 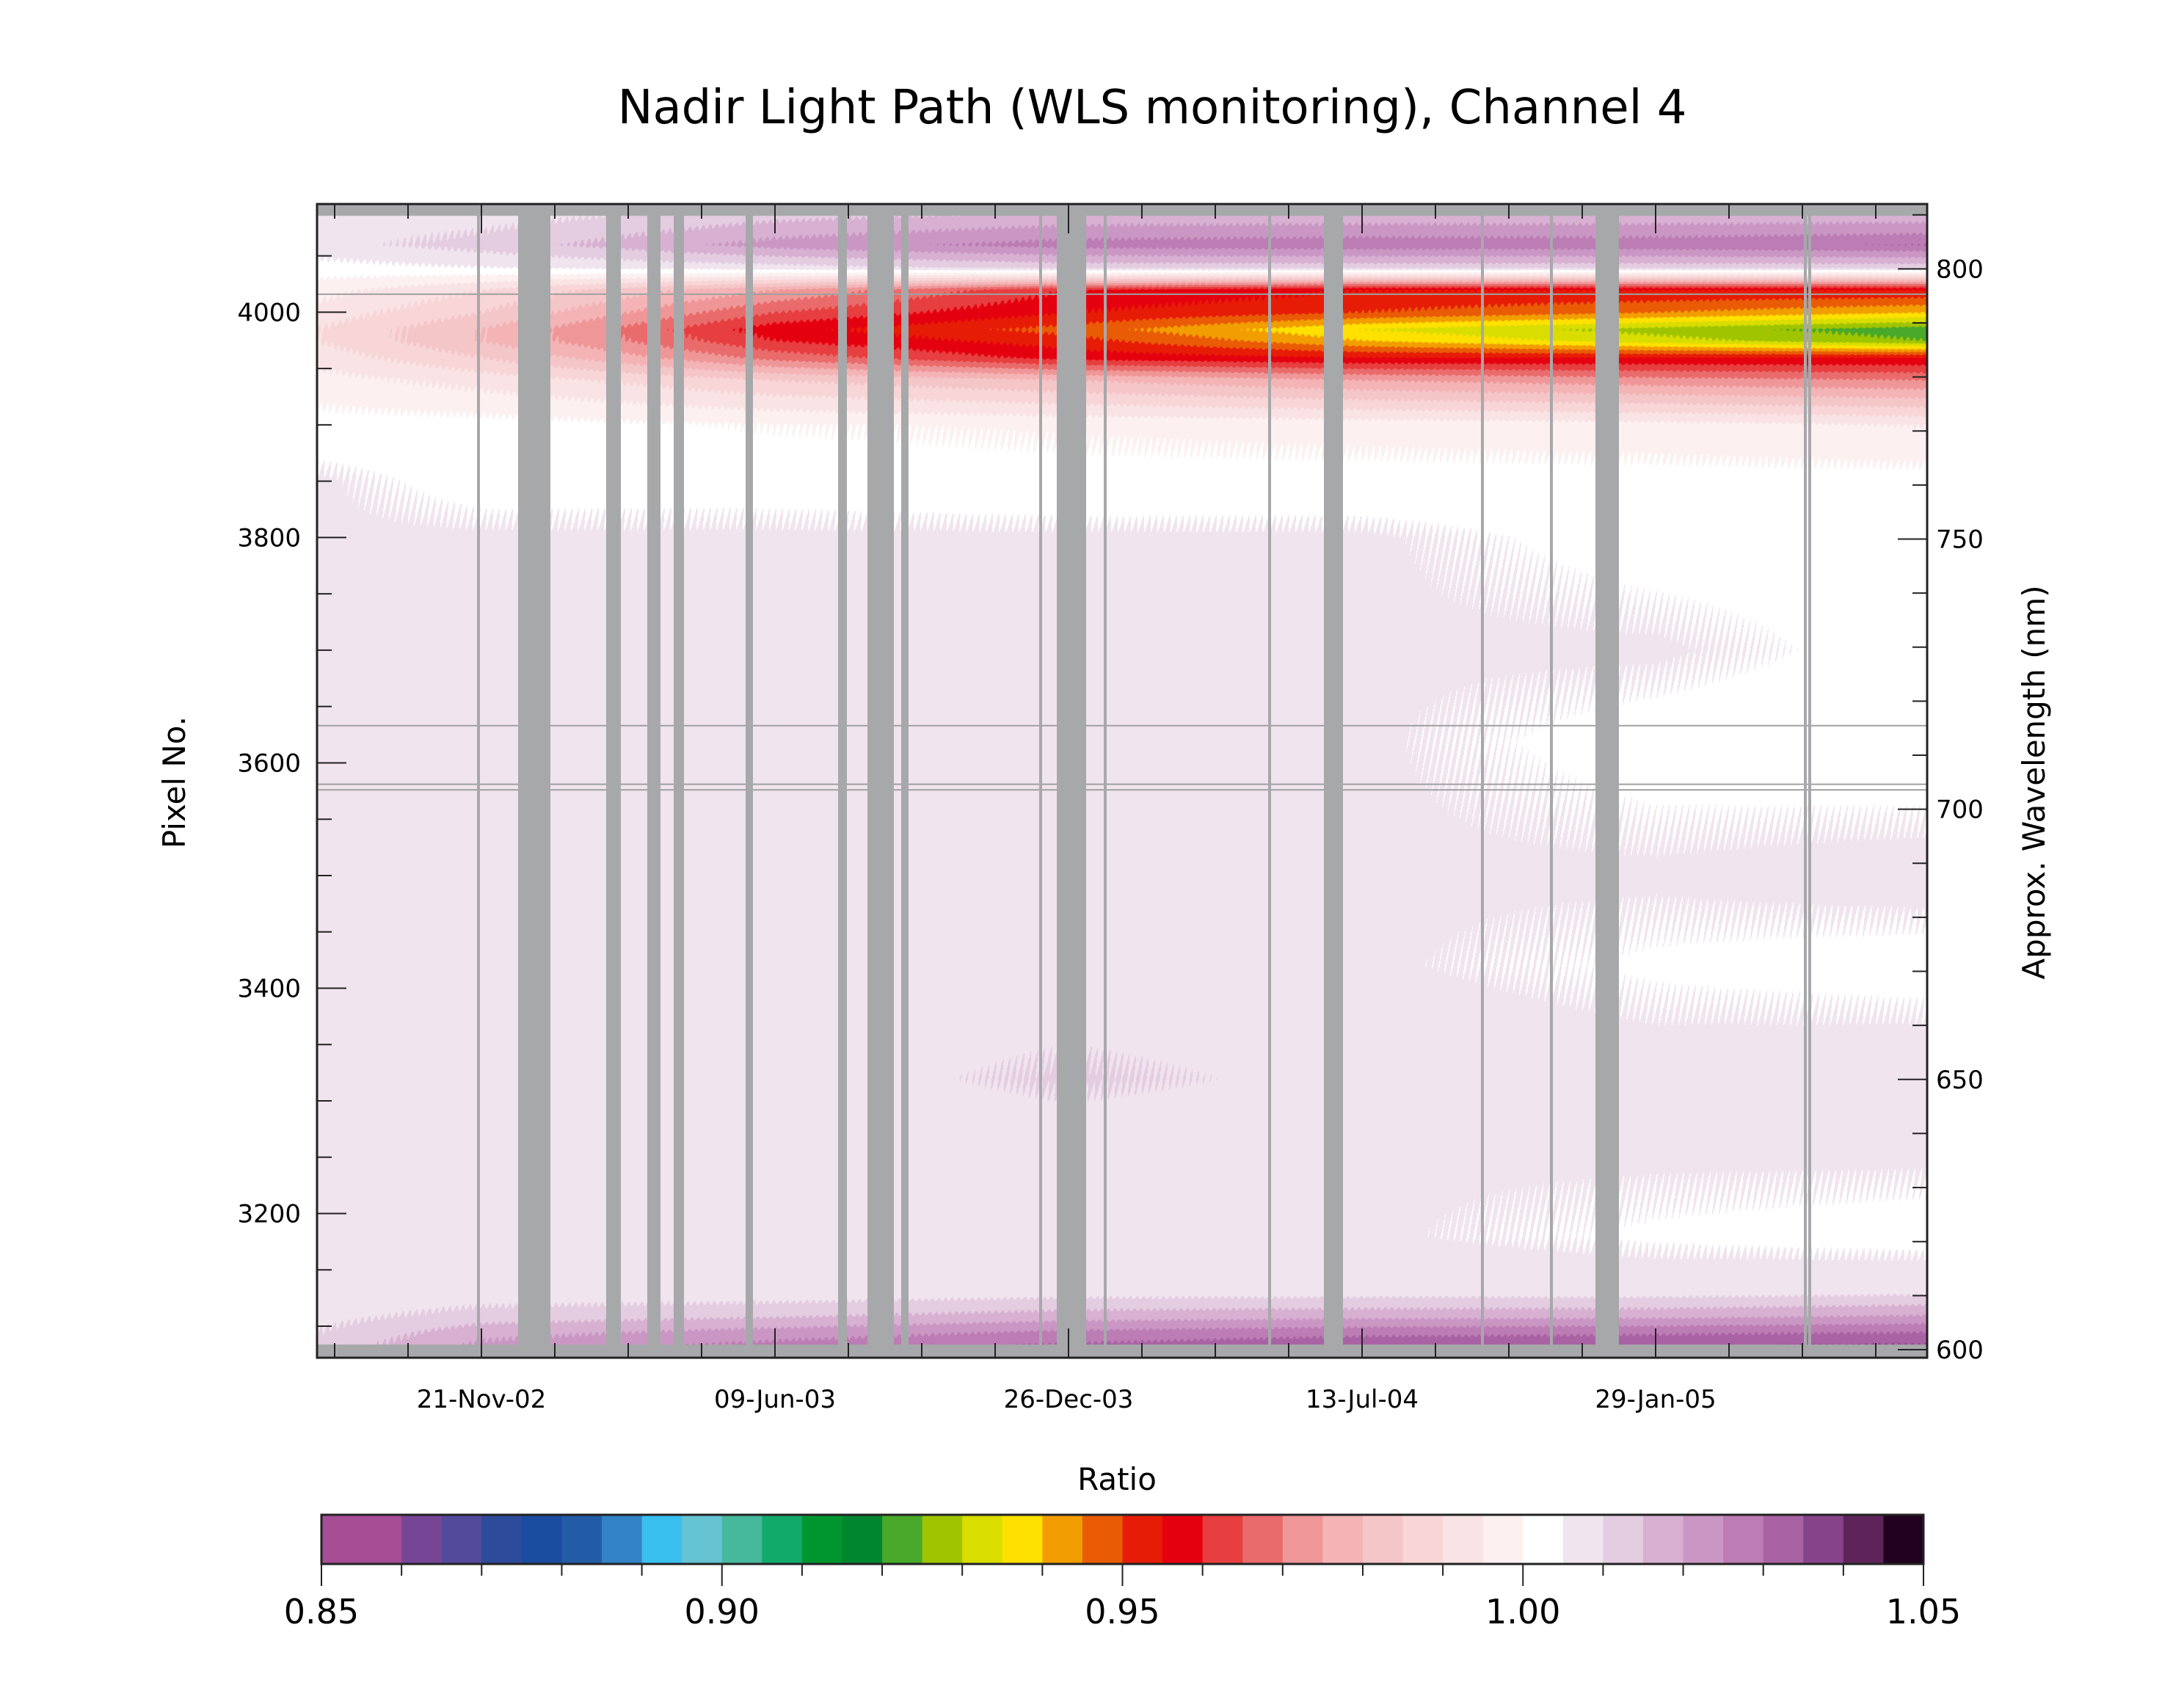 What do you see at coordinates (775, 1399) in the screenshot?
I see `x-tick-label: 09-Jun-03` at bounding box center [775, 1399].